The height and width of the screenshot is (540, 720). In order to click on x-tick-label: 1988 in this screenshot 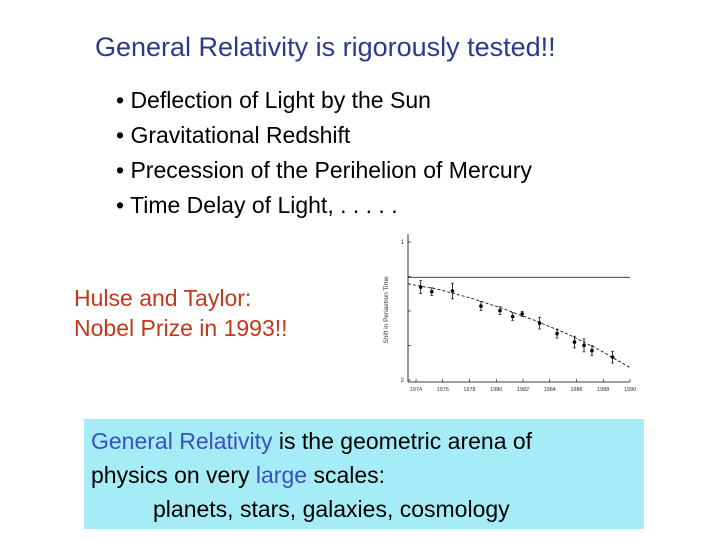, I will do `click(603, 390)`.